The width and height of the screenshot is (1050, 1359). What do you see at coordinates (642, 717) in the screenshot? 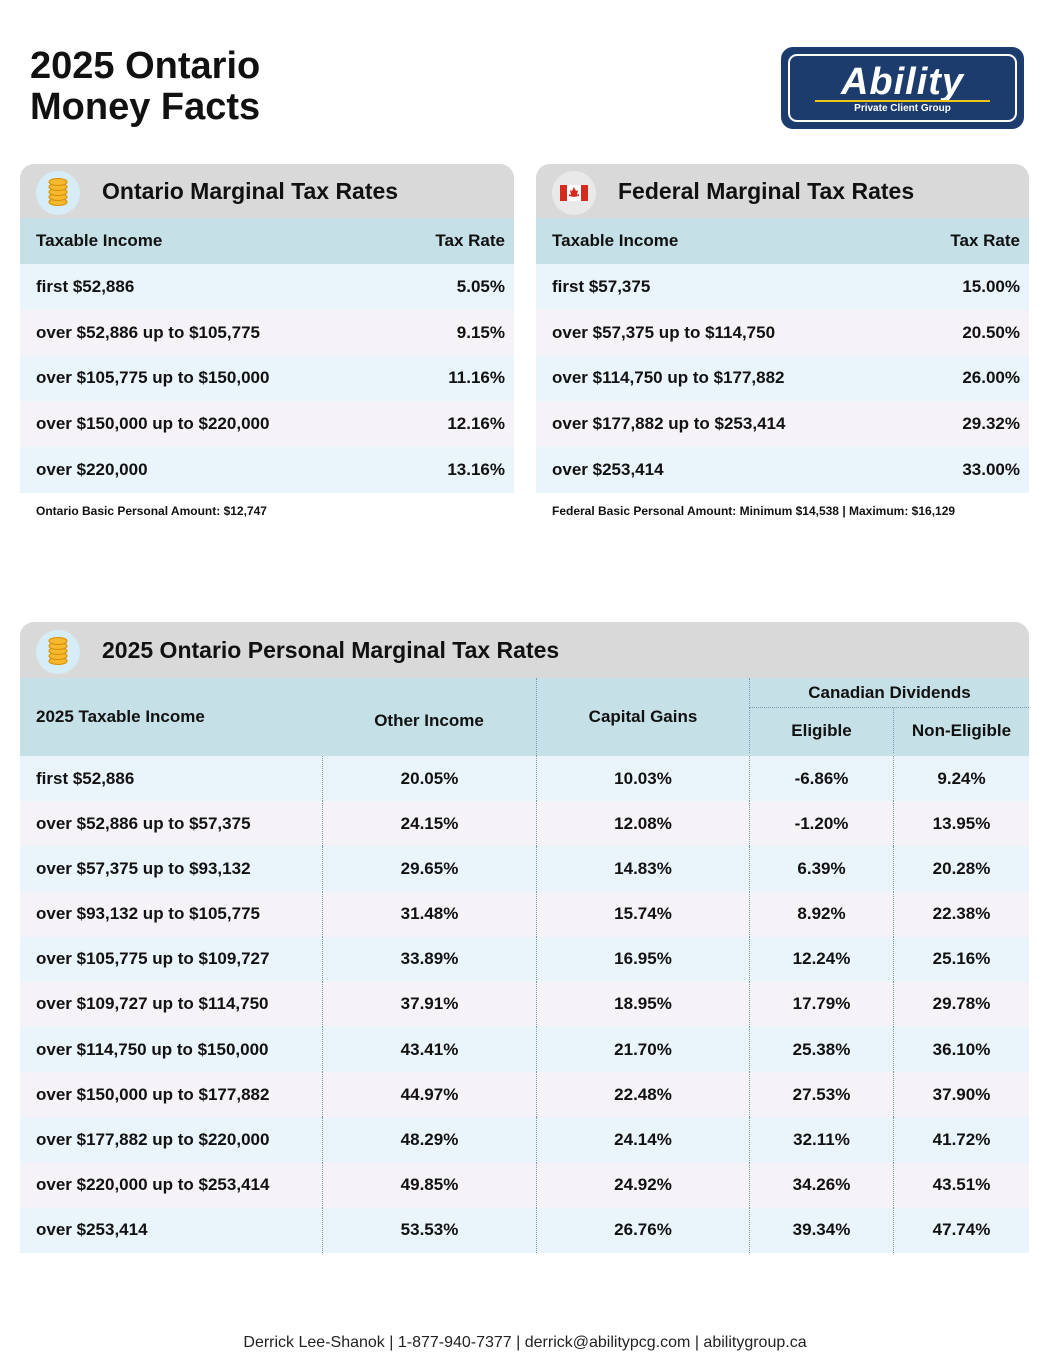
I see `column-header-text: Capital Gains` at bounding box center [642, 717].